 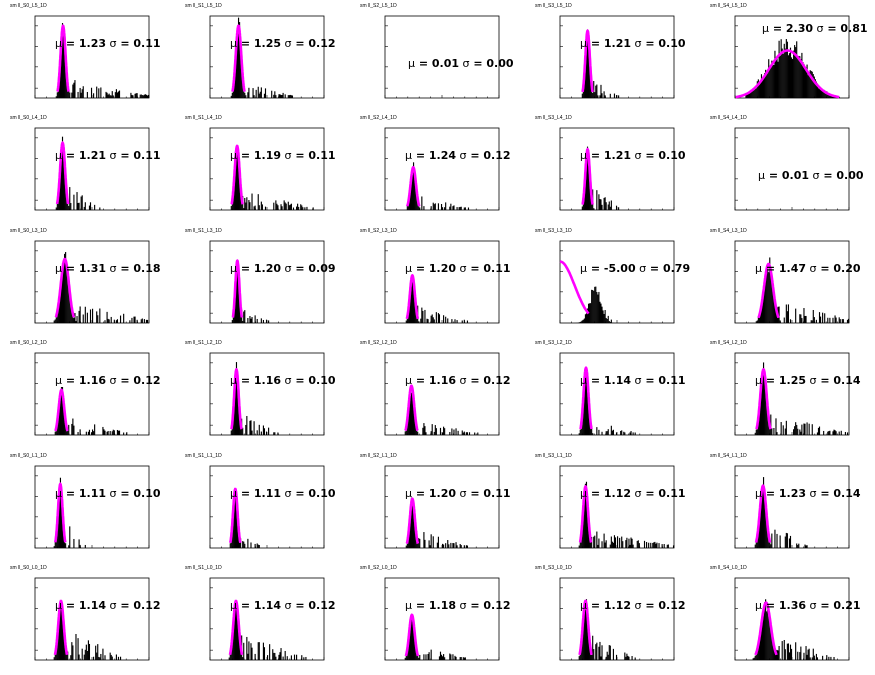 I want to click on panel-title: sm ll_S3_L1_1D, so click(x=553, y=456).